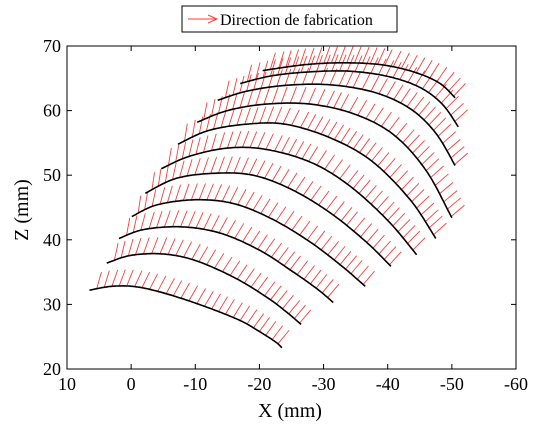  I want to click on x-tick-label: 0, so click(131, 384).